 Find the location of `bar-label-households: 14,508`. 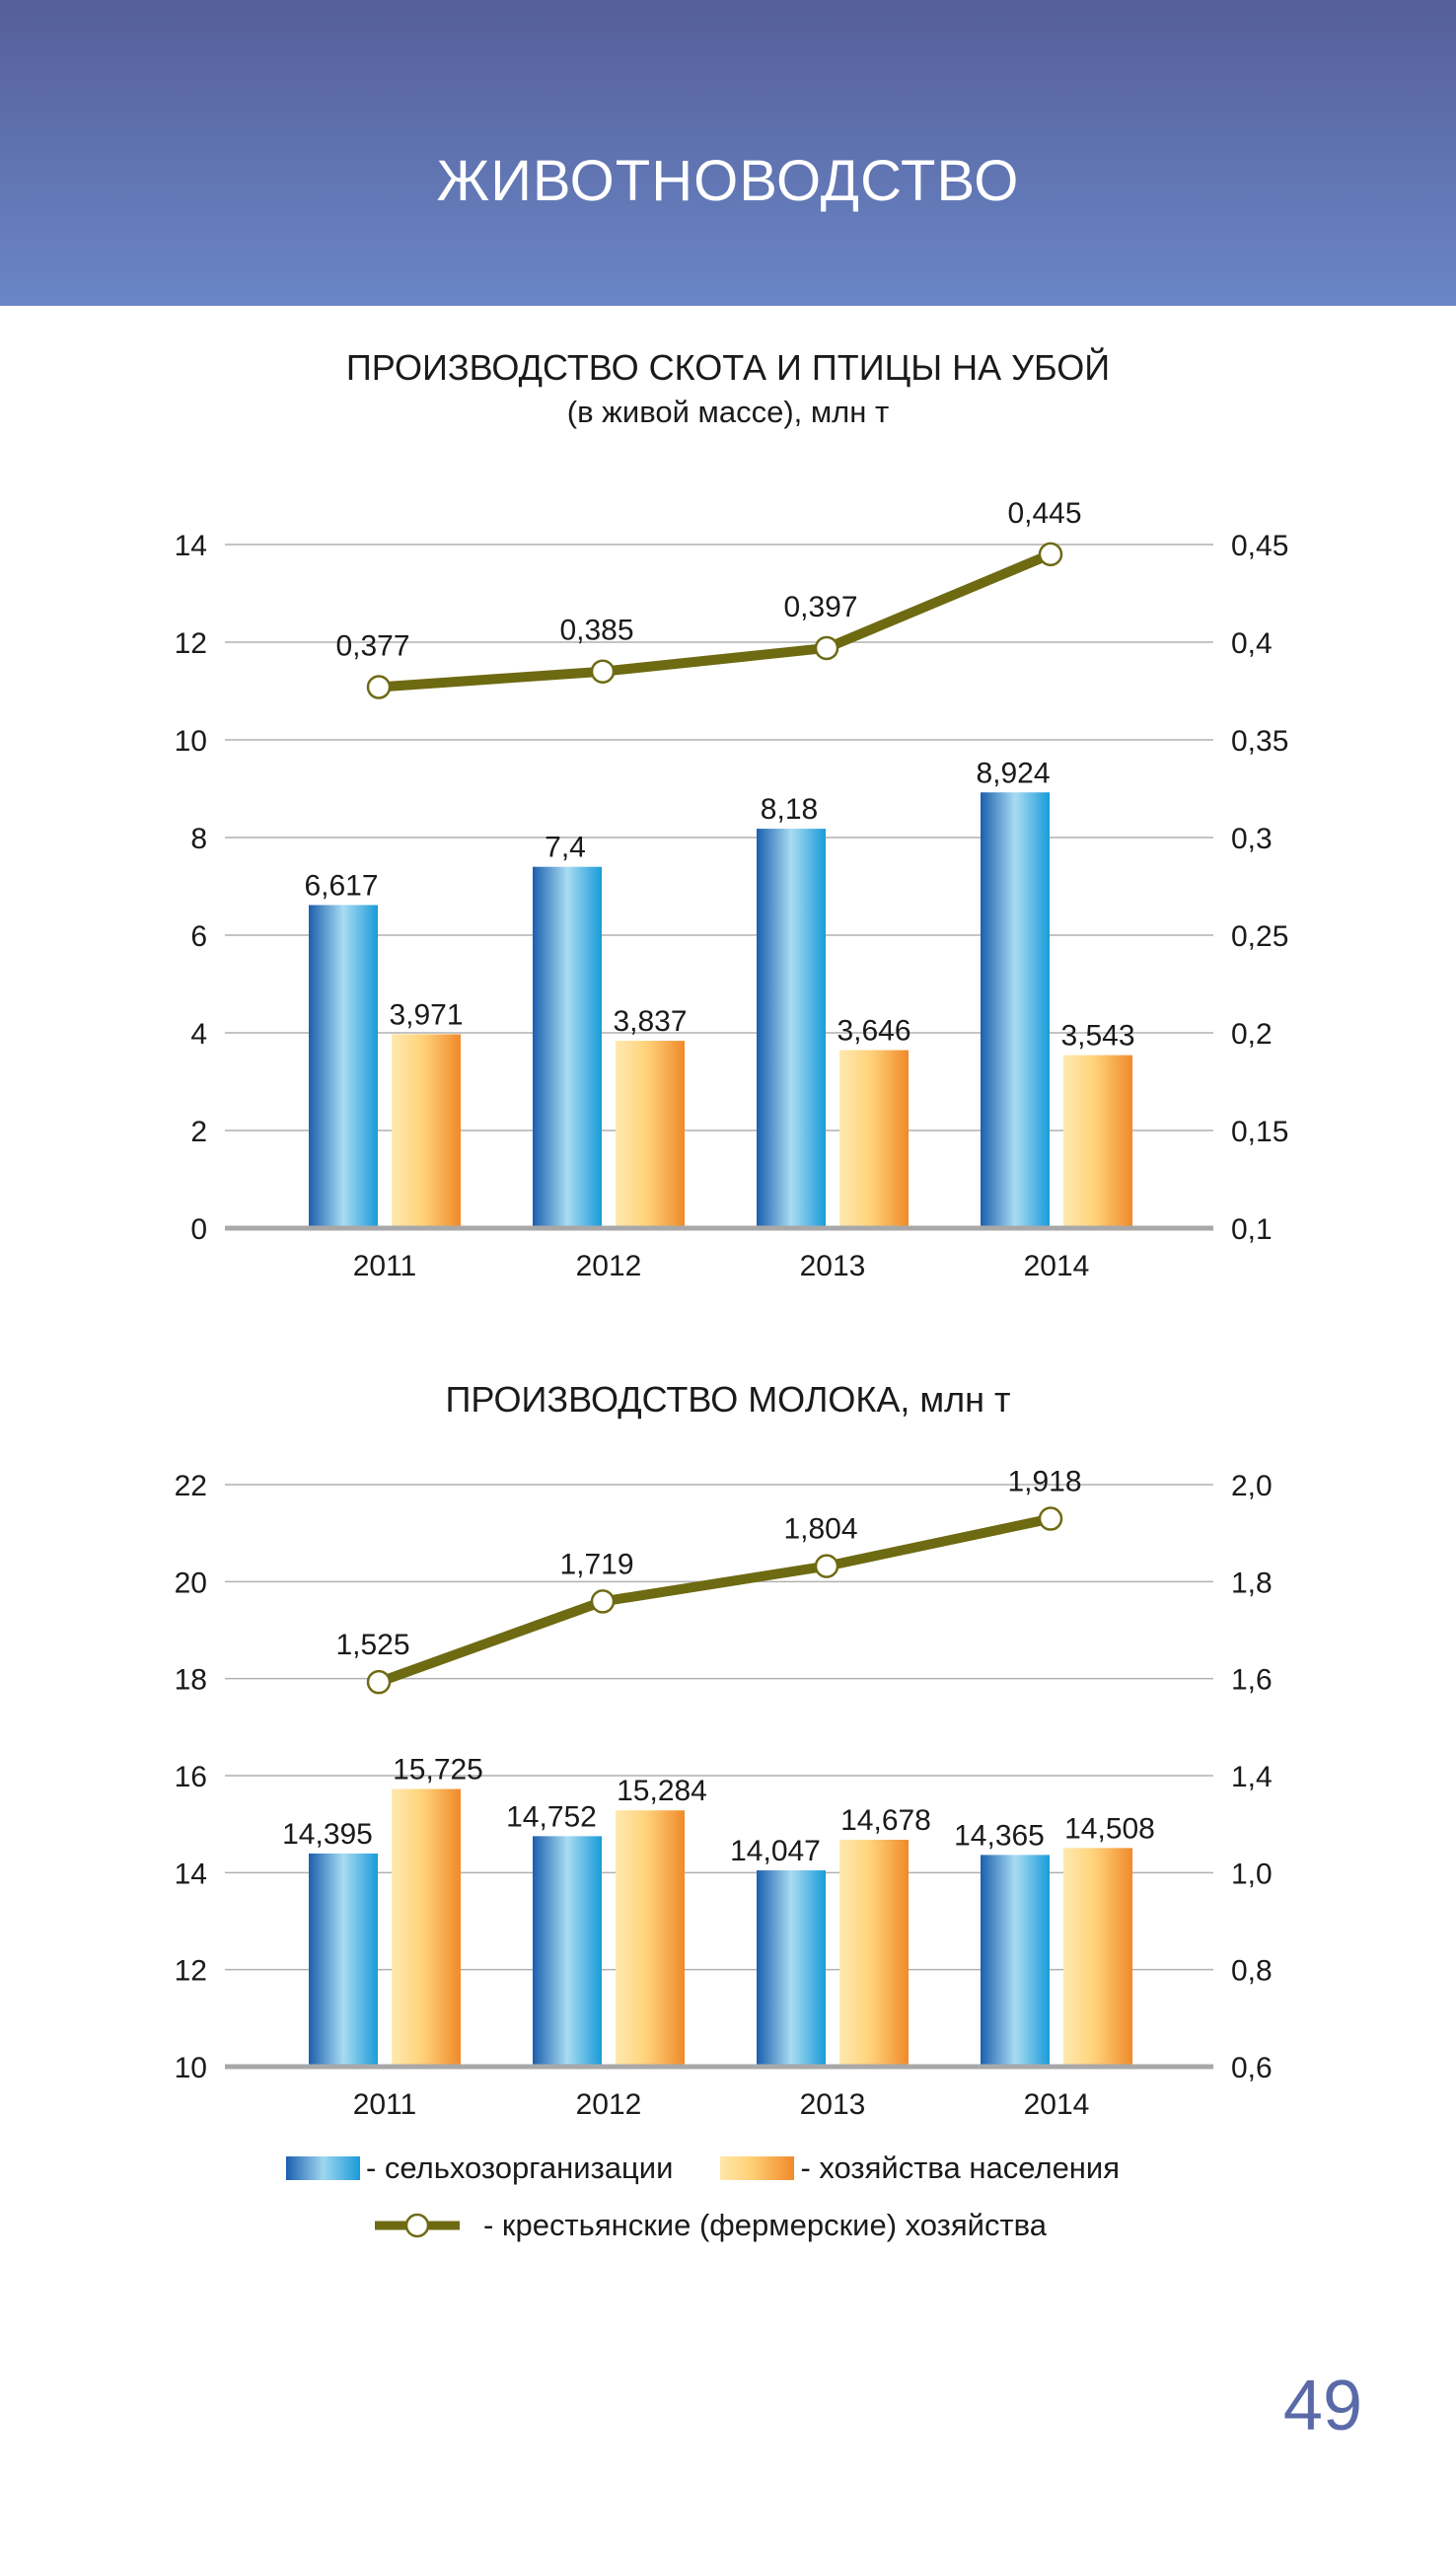

bar-label-households: 14,508 is located at coordinates (1109, 1828).